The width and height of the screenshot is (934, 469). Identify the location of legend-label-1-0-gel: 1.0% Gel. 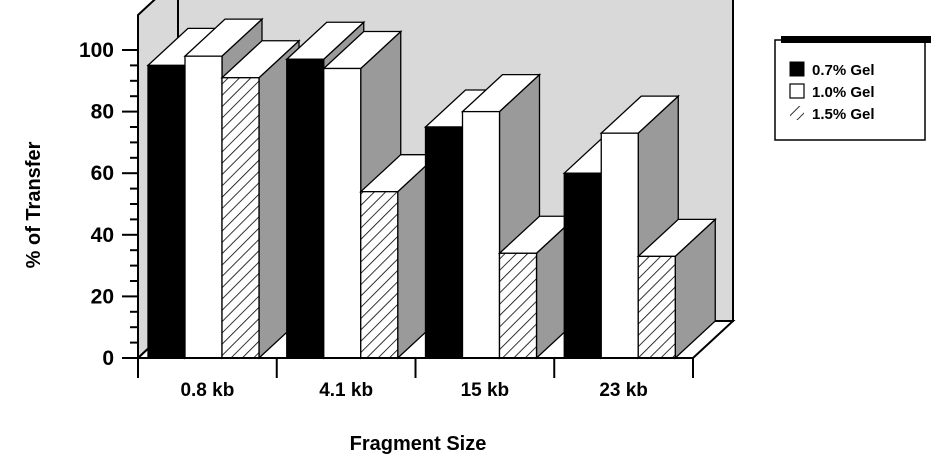
(843, 92).